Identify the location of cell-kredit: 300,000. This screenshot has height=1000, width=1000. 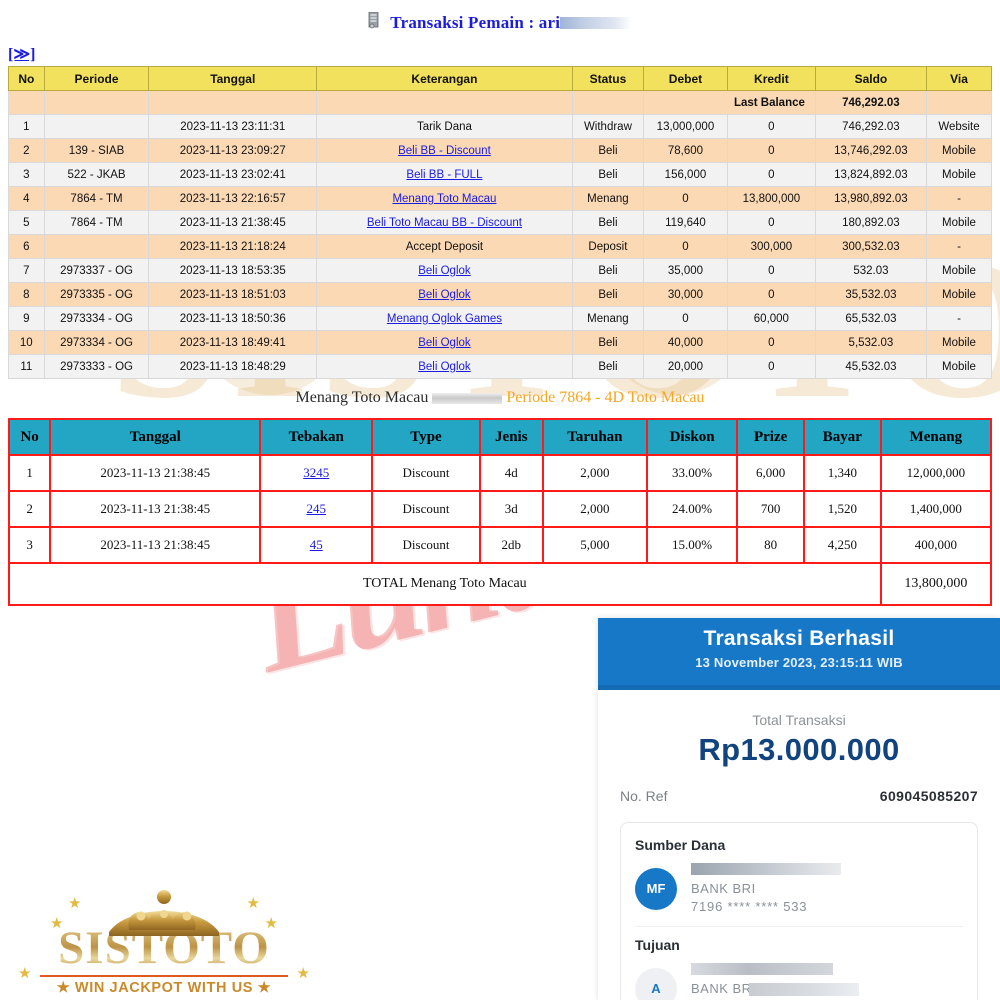
(771, 246).